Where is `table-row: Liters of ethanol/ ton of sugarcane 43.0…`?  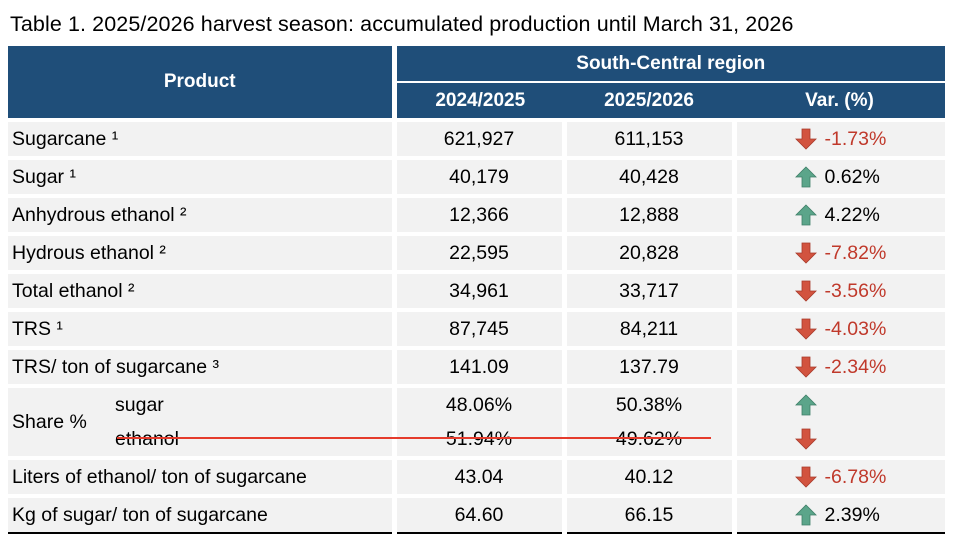
table-row: Liters of ethanol/ ton of sugarcane 43.0… is located at coordinates (477, 476).